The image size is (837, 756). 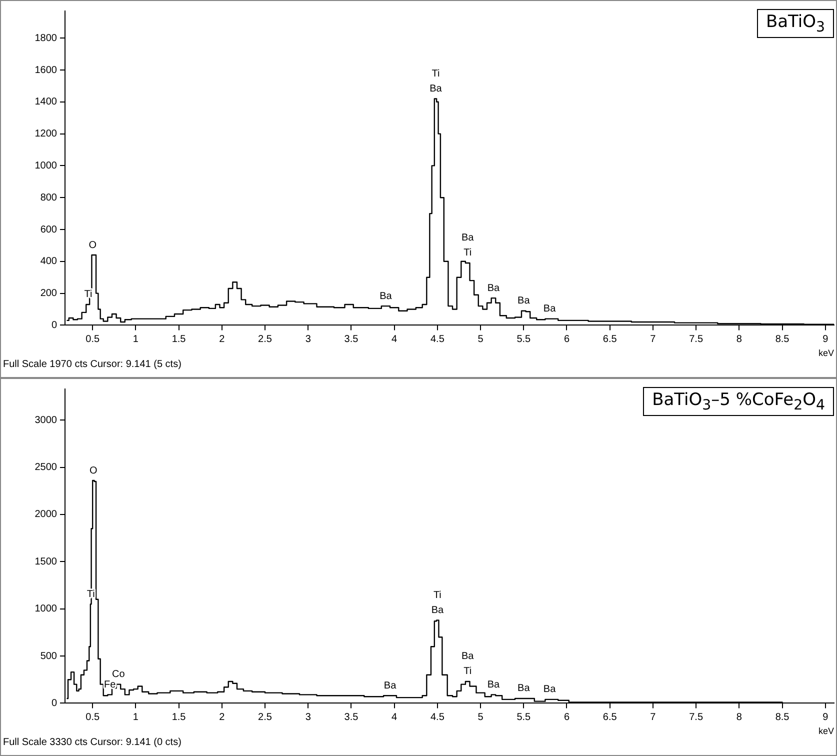 What do you see at coordinates (795, 23) in the screenshot?
I see `chart-title: BaTiO$_{3}$` at bounding box center [795, 23].